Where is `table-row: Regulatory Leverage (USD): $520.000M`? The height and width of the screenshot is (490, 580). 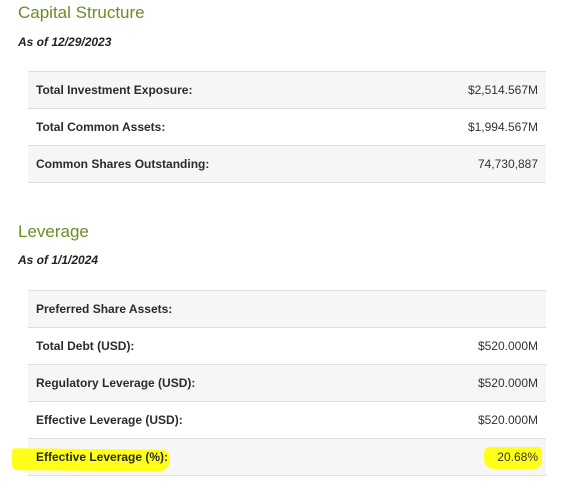 table-row: Regulatory Leverage (USD): $520.000M is located at coordinates (287, 383).